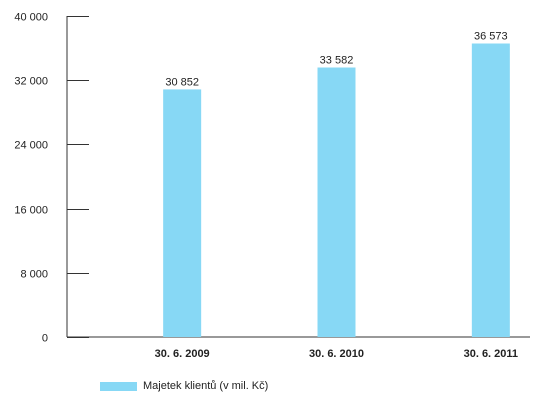 The height and width of the screenshot is (397, 536). What do you see at coordinates (51, 178) in the screenshot?
I see `y-axis-ticks: 0 8 000 16 000 24 000 32 000 40 000` at bounding box center [51, 178].